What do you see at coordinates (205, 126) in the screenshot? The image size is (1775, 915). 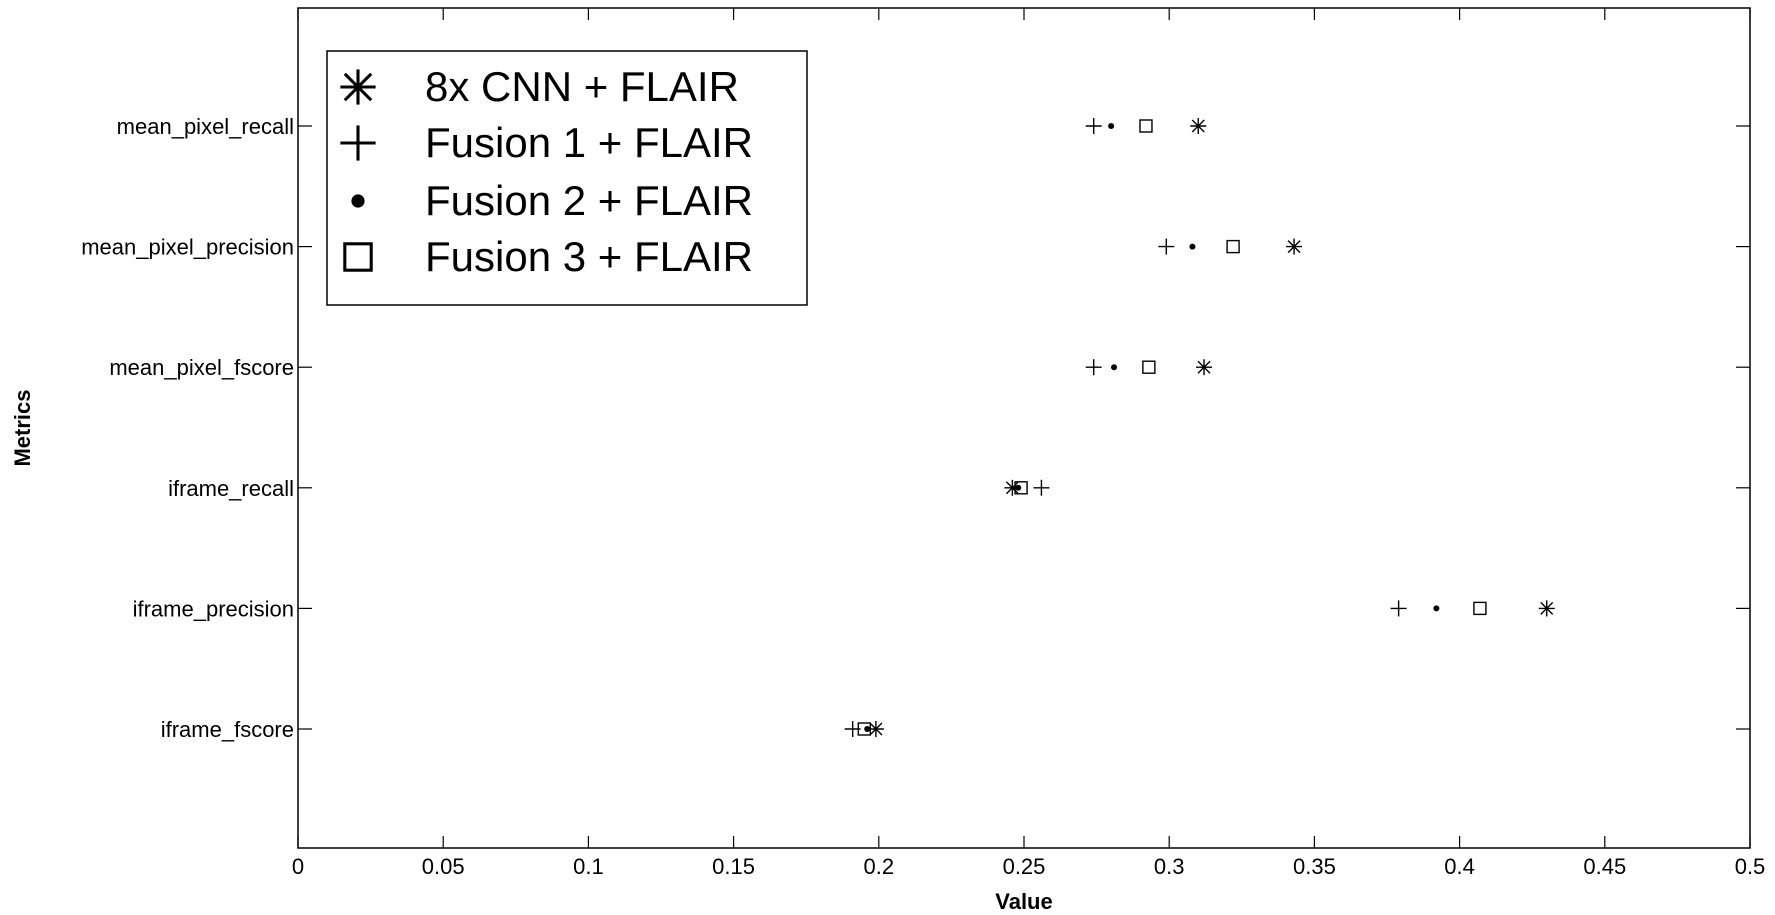 I see `y-tick-label: mean_pixel_recall` at bounding box center [205, 126].